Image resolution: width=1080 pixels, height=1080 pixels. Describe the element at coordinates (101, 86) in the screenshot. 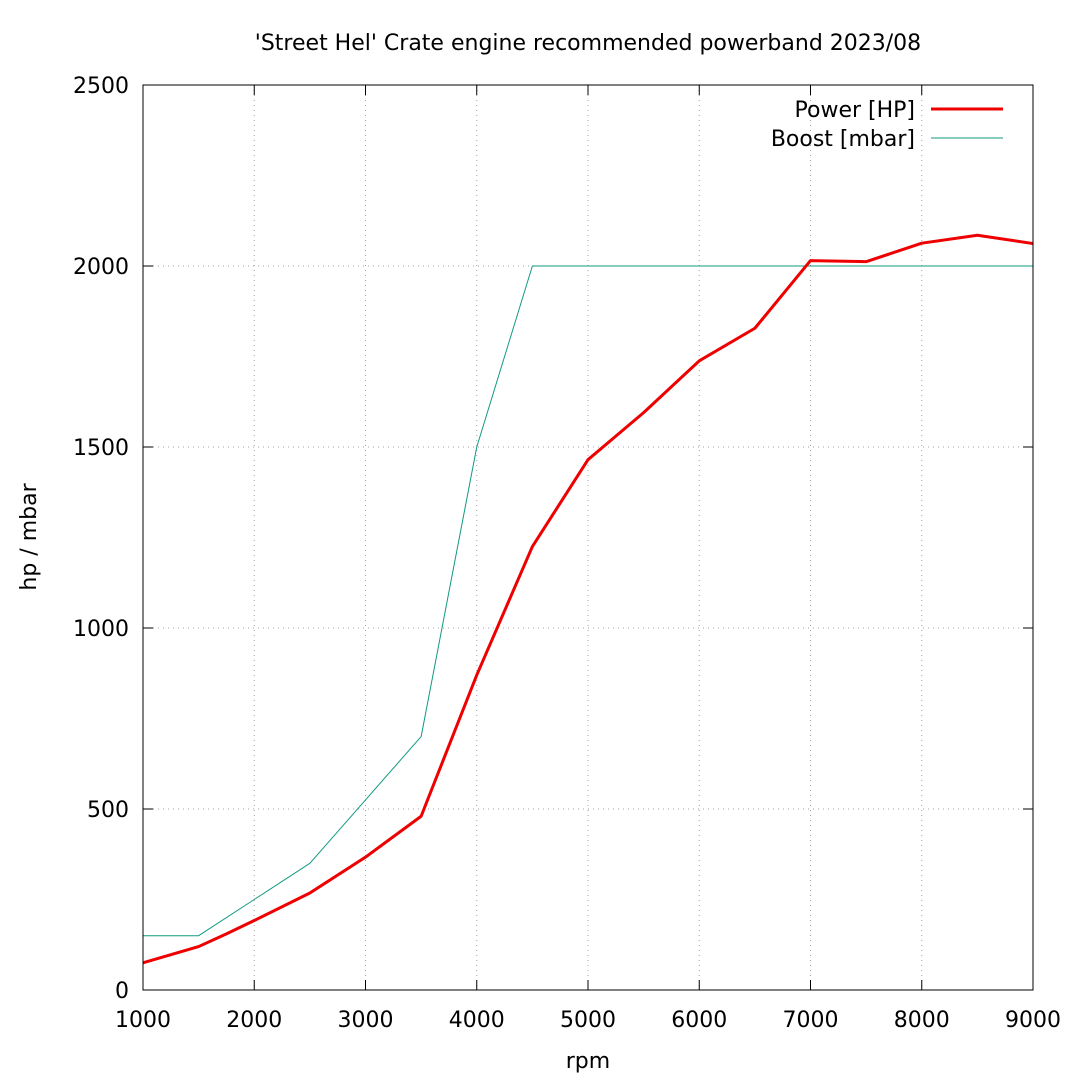

I see `y-tick-label: 2500` at that location.